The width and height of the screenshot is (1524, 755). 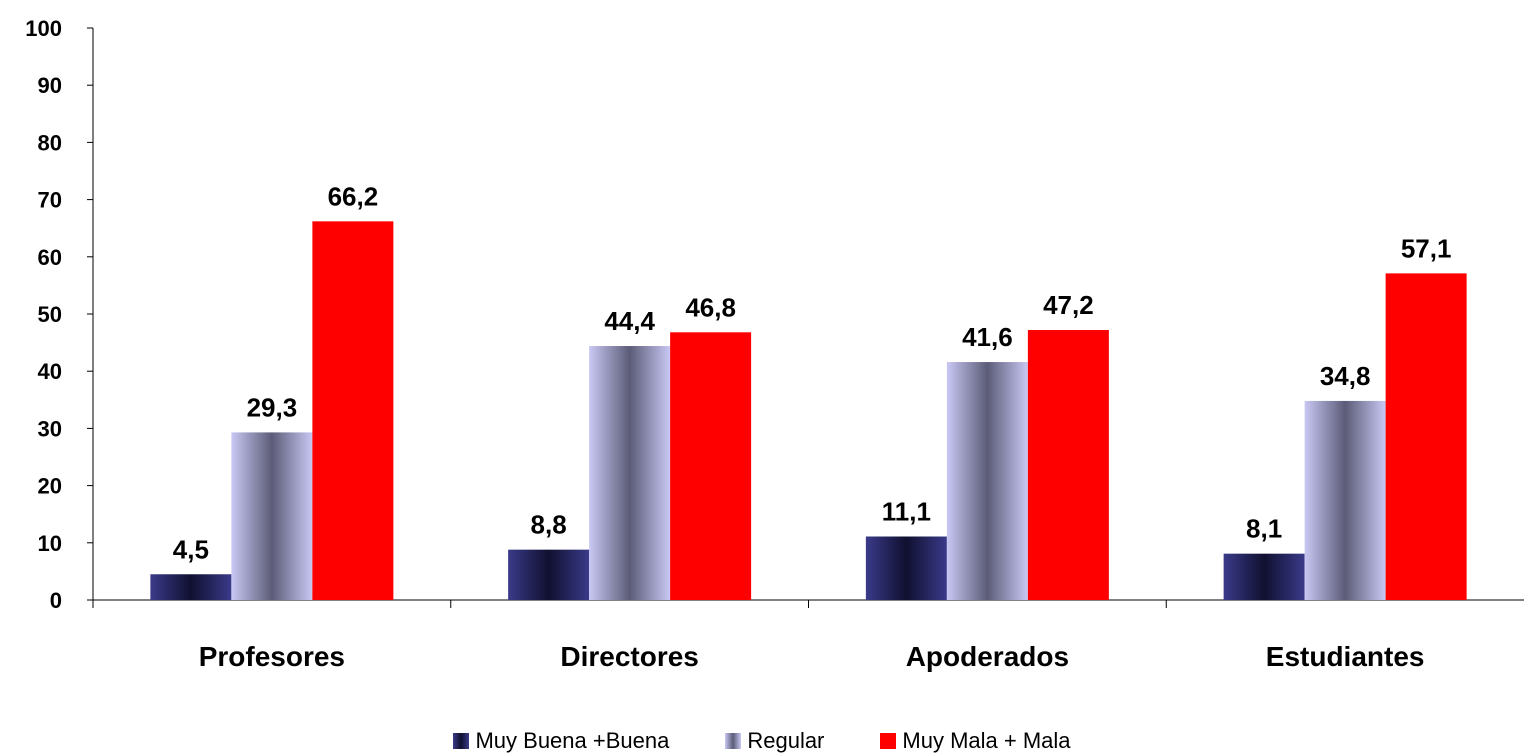 I want to click on data-label: 57,1, so click(x=1426, y=248).